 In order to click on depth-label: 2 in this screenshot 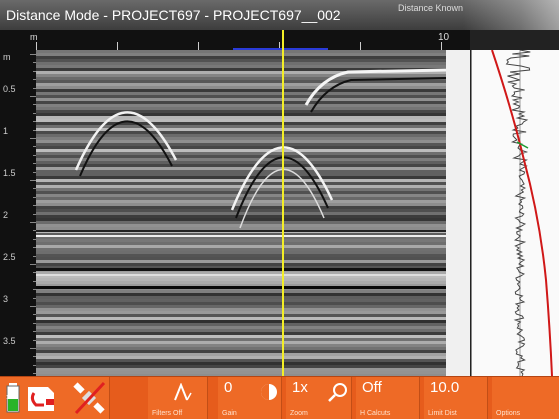, I will do `click(6, 215)`.